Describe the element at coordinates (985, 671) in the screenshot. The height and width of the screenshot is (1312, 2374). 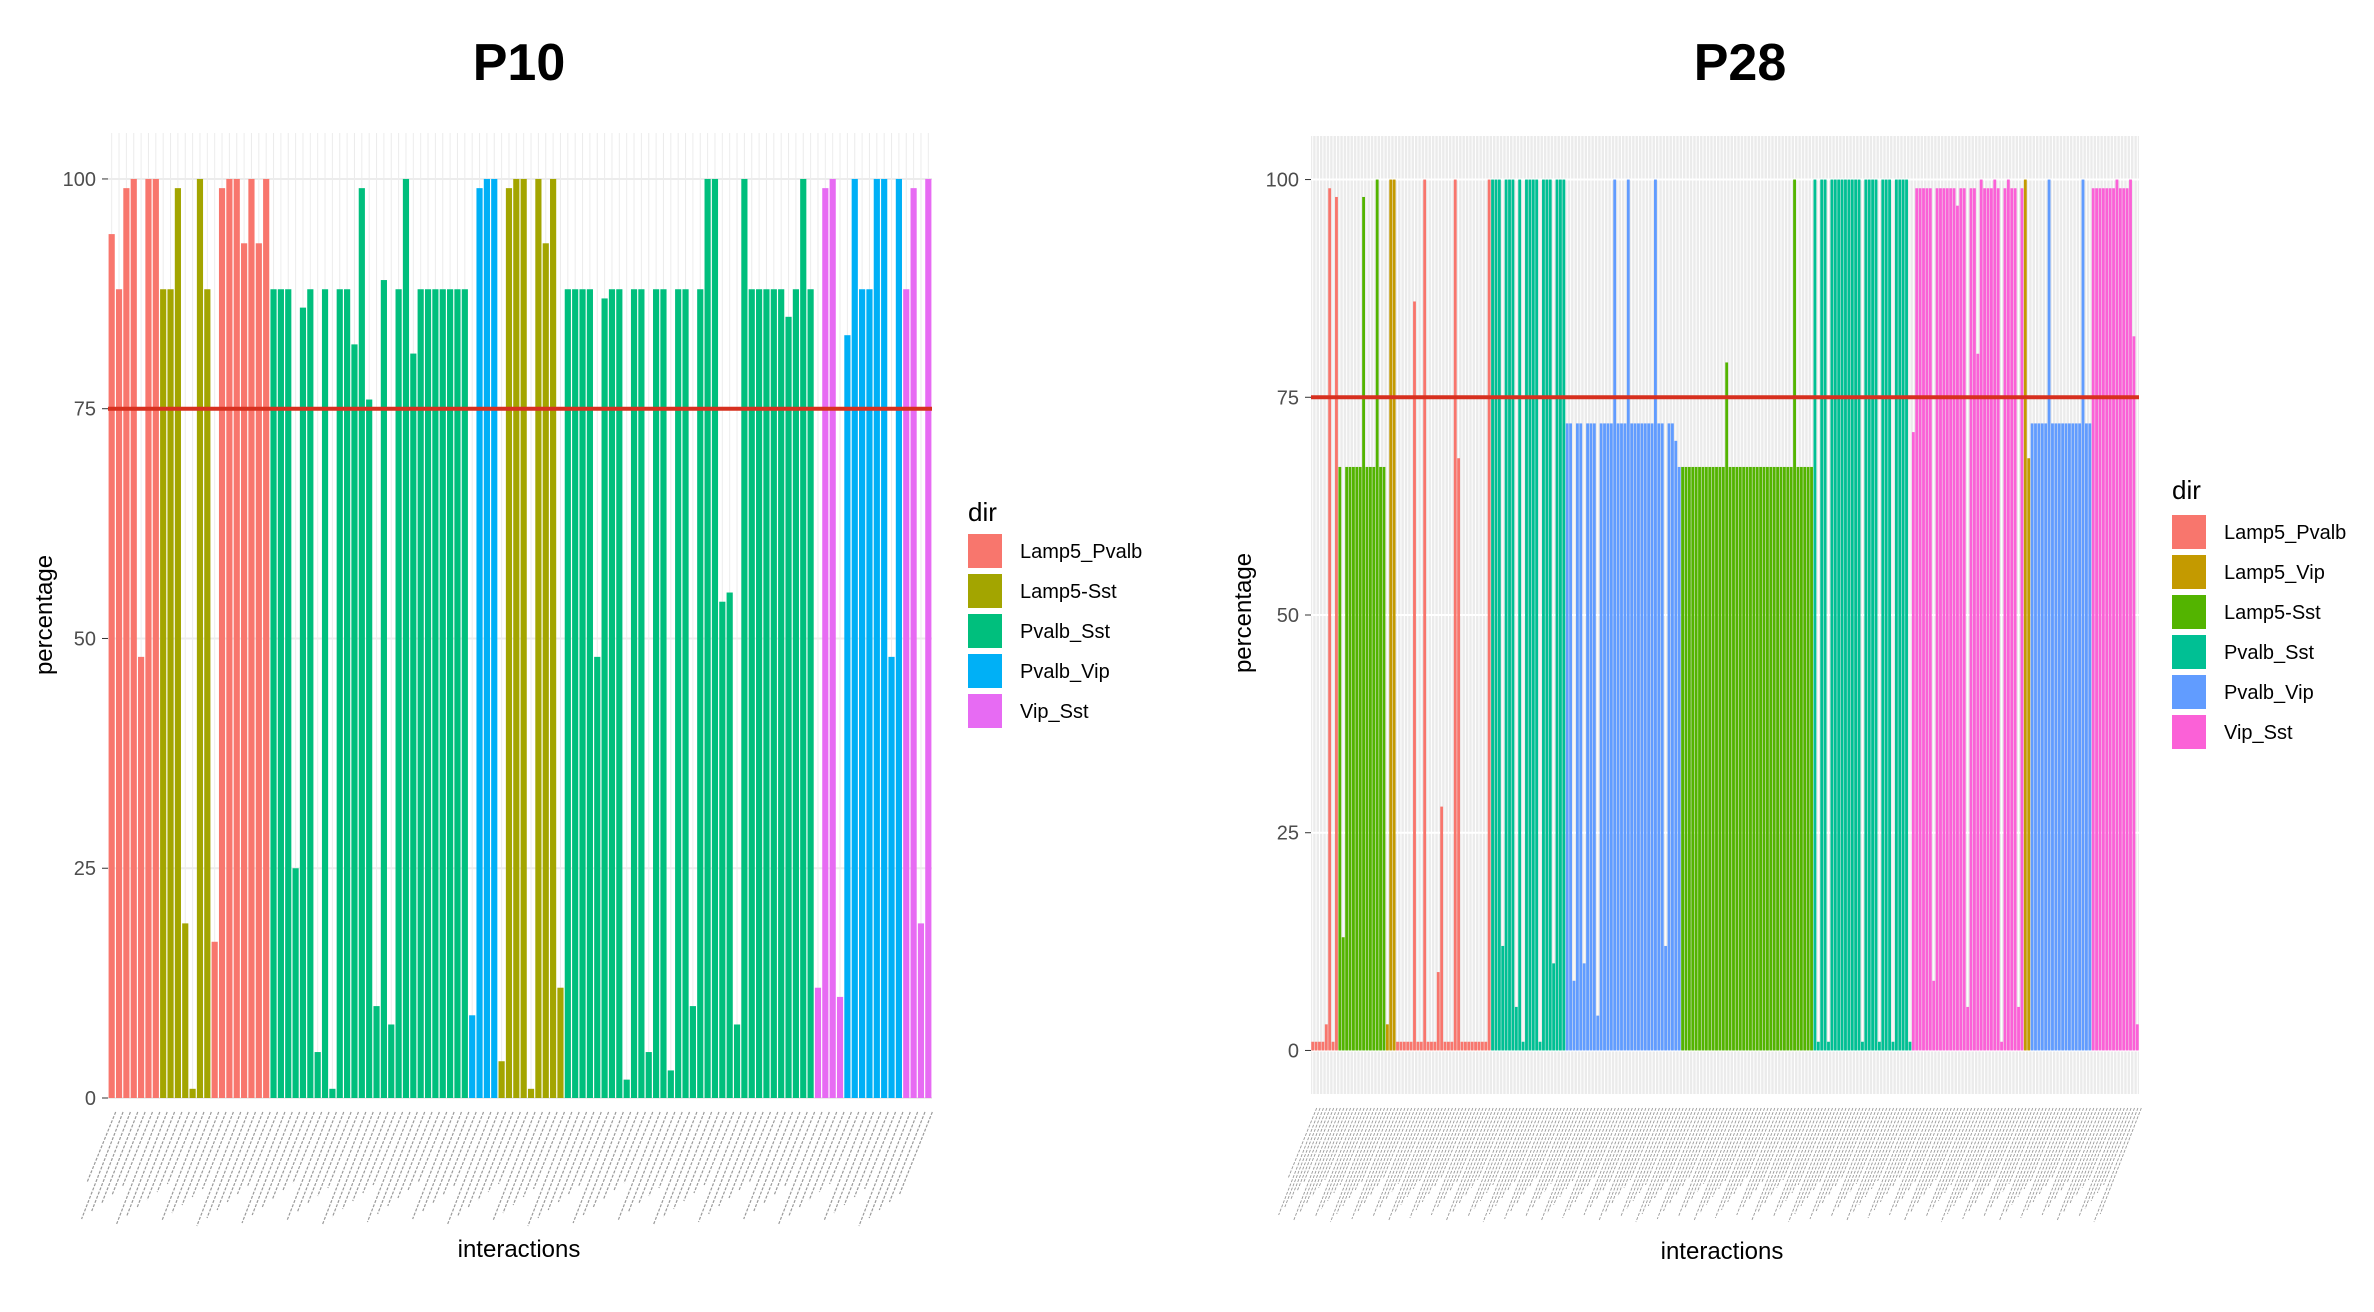
I see `legend-swatch` at that location.